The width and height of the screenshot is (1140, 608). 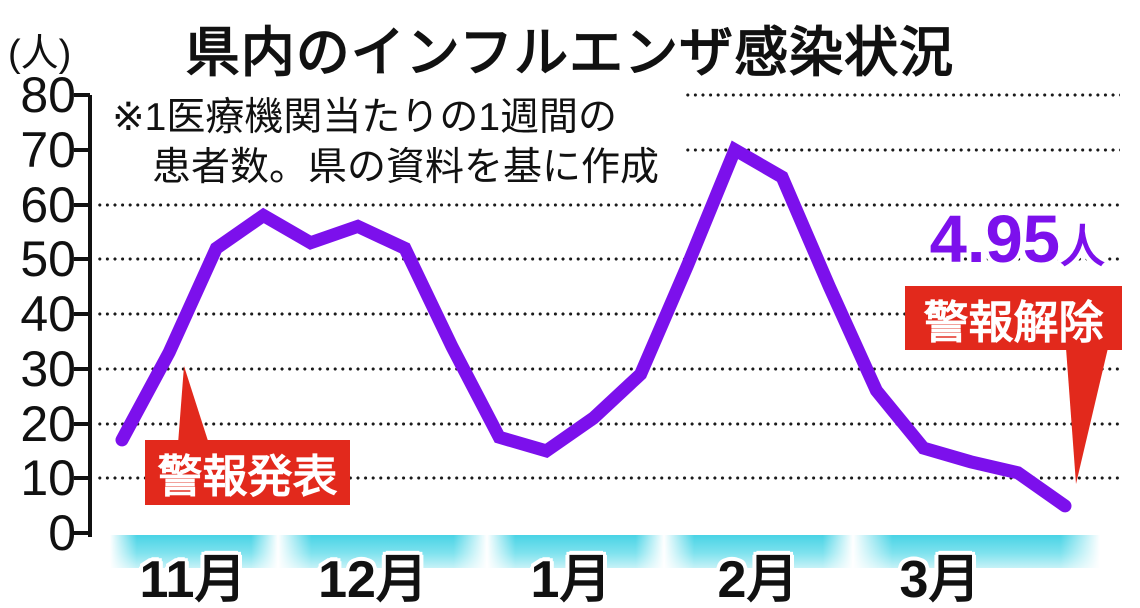 I want to click on y-axis-label-0: 0, so click(x=62, y=533).